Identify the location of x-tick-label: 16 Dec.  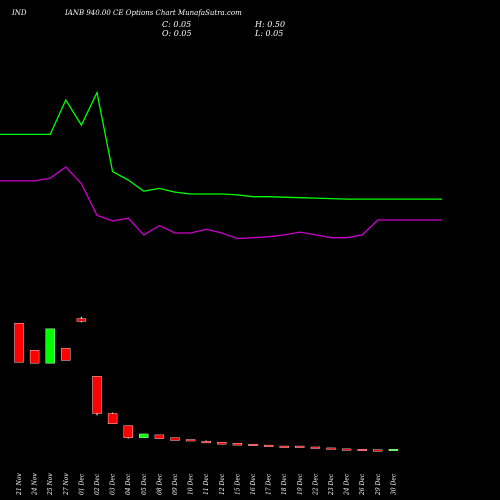
(253, 484).